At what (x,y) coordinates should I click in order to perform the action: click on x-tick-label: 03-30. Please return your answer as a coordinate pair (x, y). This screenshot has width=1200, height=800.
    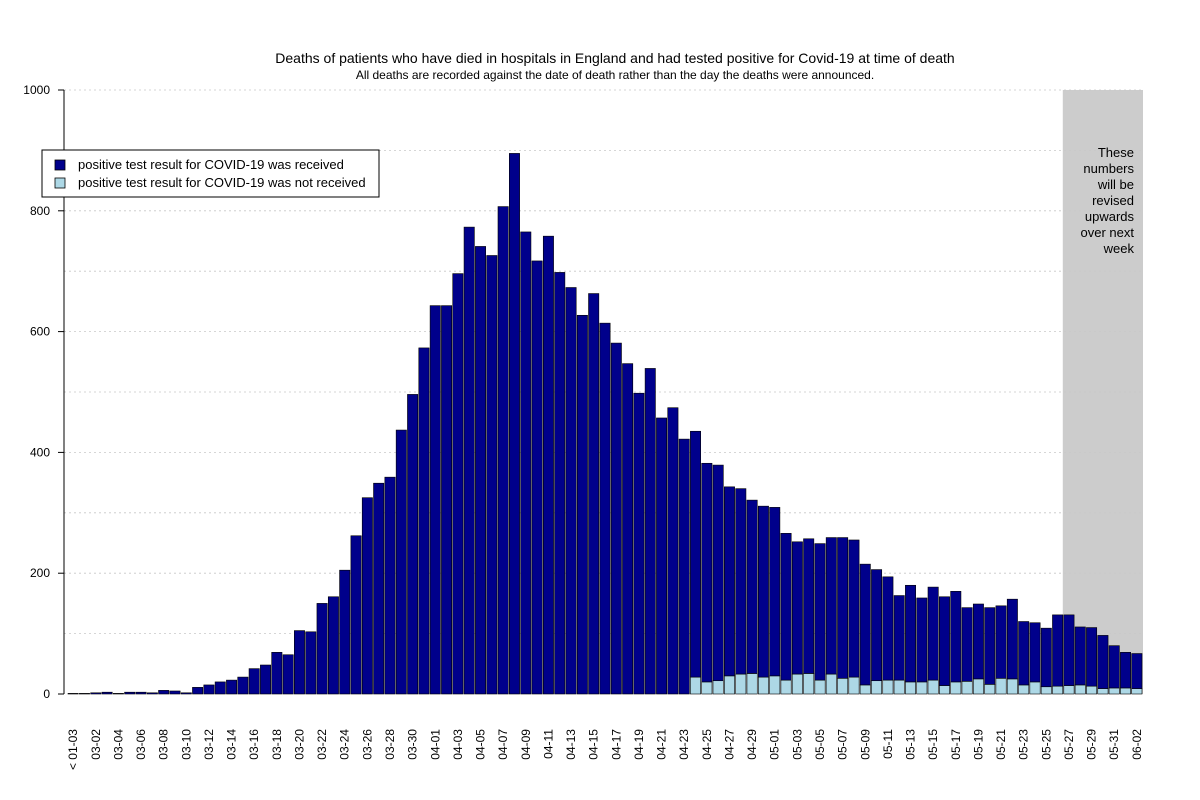
    Looking at the image, I should click on (413, 744).